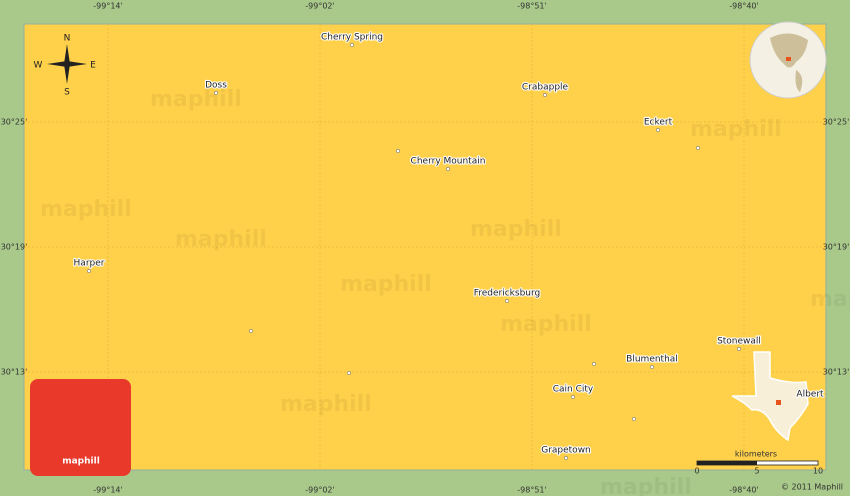 The height and width of the screenshot is (496, 850). What do you see at coordinates (836, 247) in the screenshot?
I see `coord-right: 30°19'` at bounding box center [836, 247].